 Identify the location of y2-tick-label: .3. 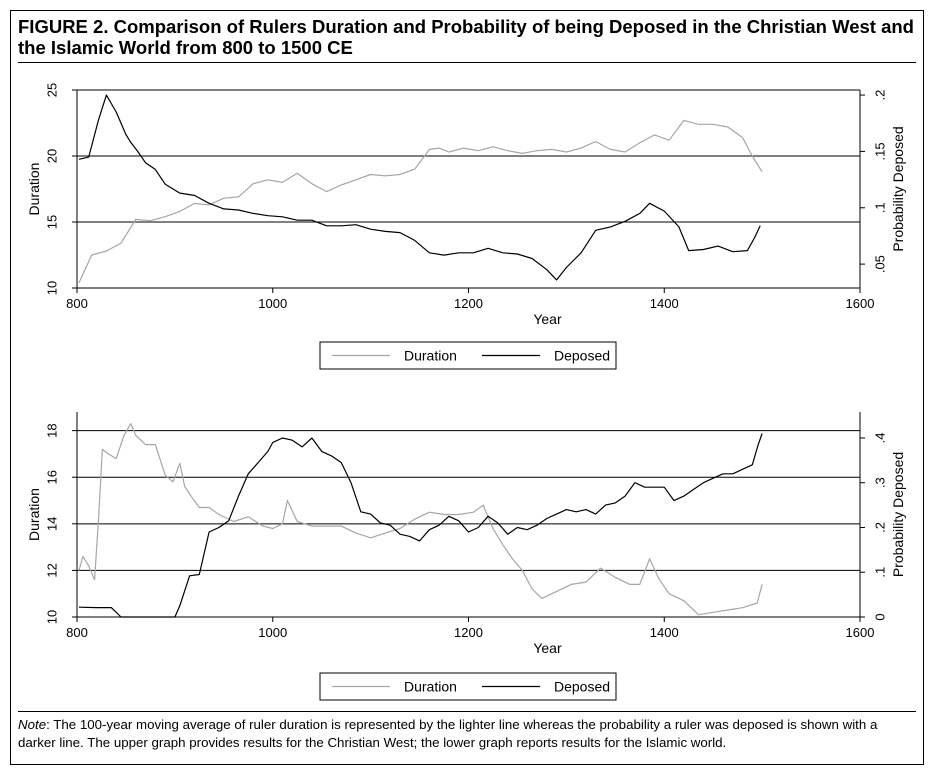
(880, 482).